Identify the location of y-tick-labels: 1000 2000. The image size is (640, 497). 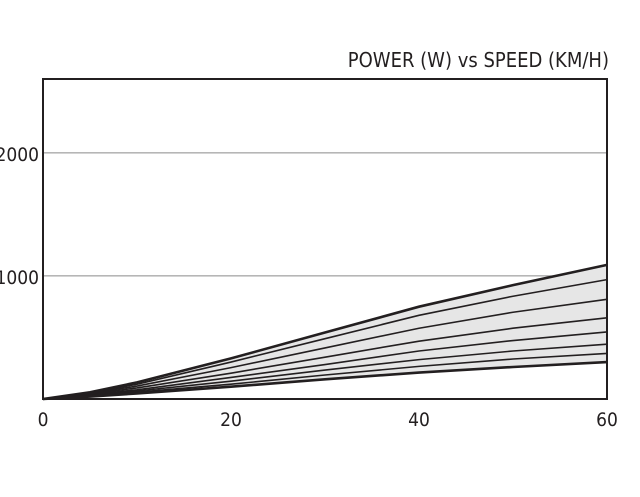
(19, 216).